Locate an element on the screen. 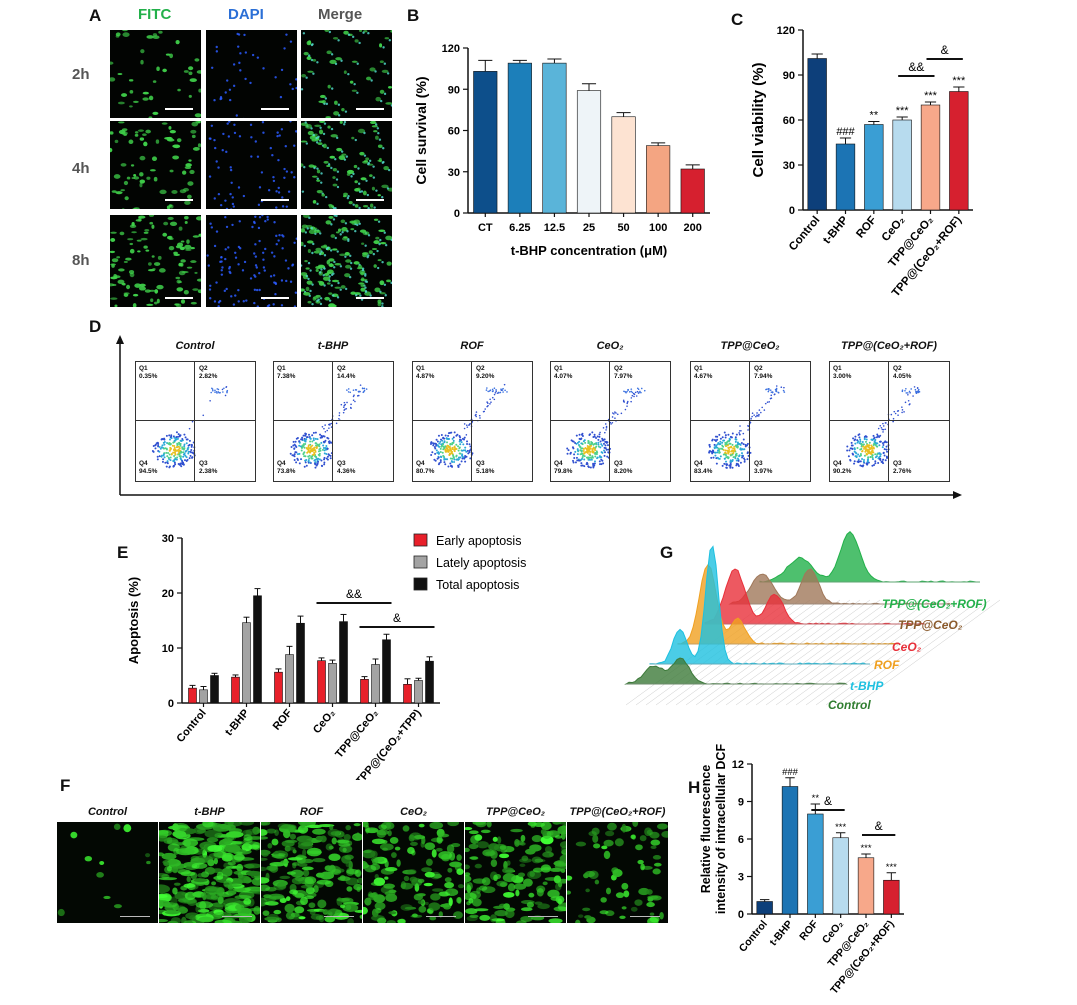 The height and width of the screenshot is (1005, 1077). quadrant-label: Q2 7.94% is located at coordinates (763, 373).